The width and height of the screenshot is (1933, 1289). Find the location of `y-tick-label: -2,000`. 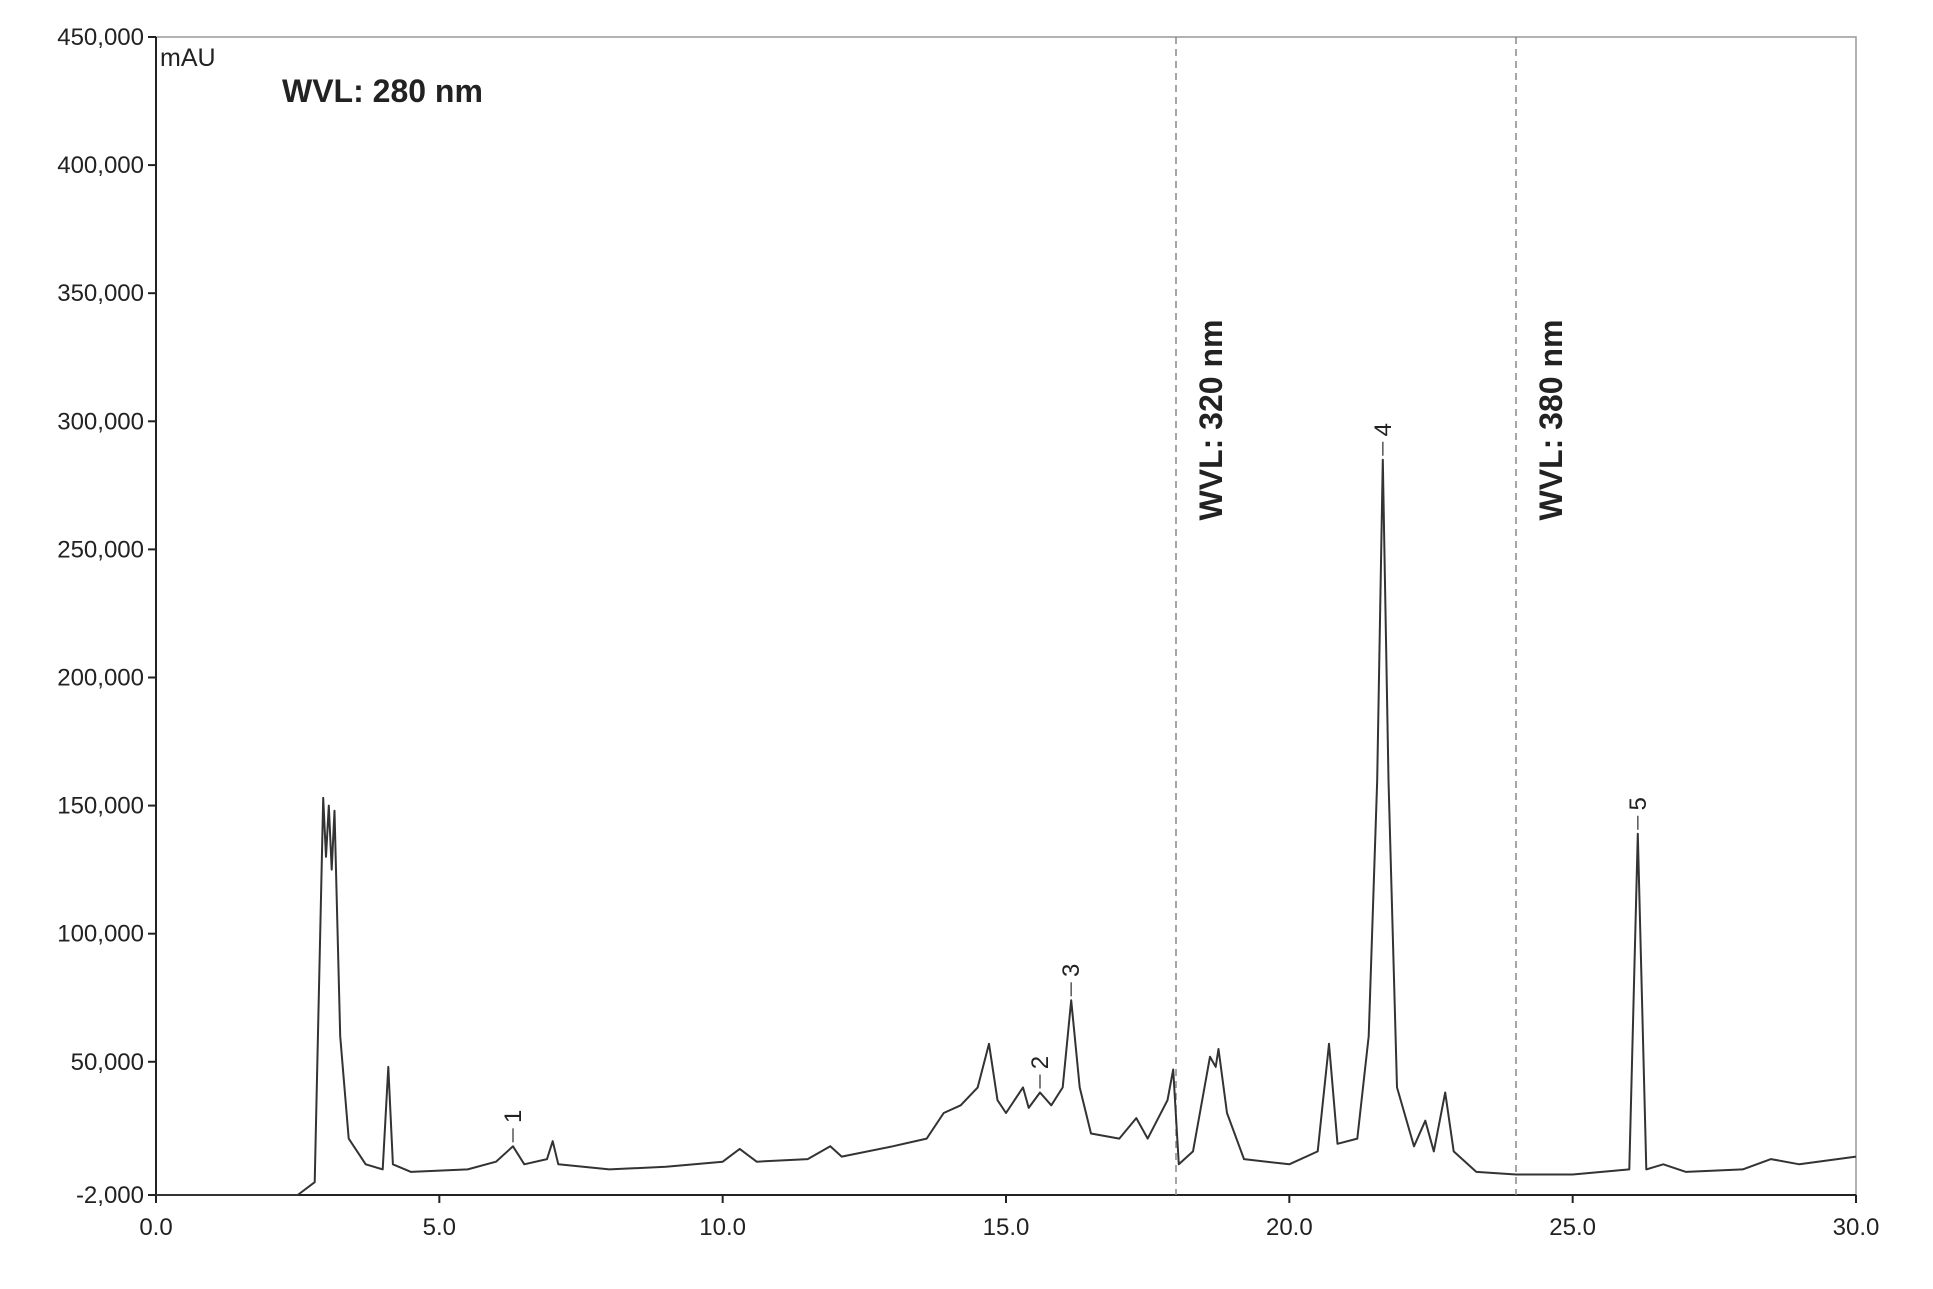

y-tick-label: -2,000 is located at coordinates (110, 1195).